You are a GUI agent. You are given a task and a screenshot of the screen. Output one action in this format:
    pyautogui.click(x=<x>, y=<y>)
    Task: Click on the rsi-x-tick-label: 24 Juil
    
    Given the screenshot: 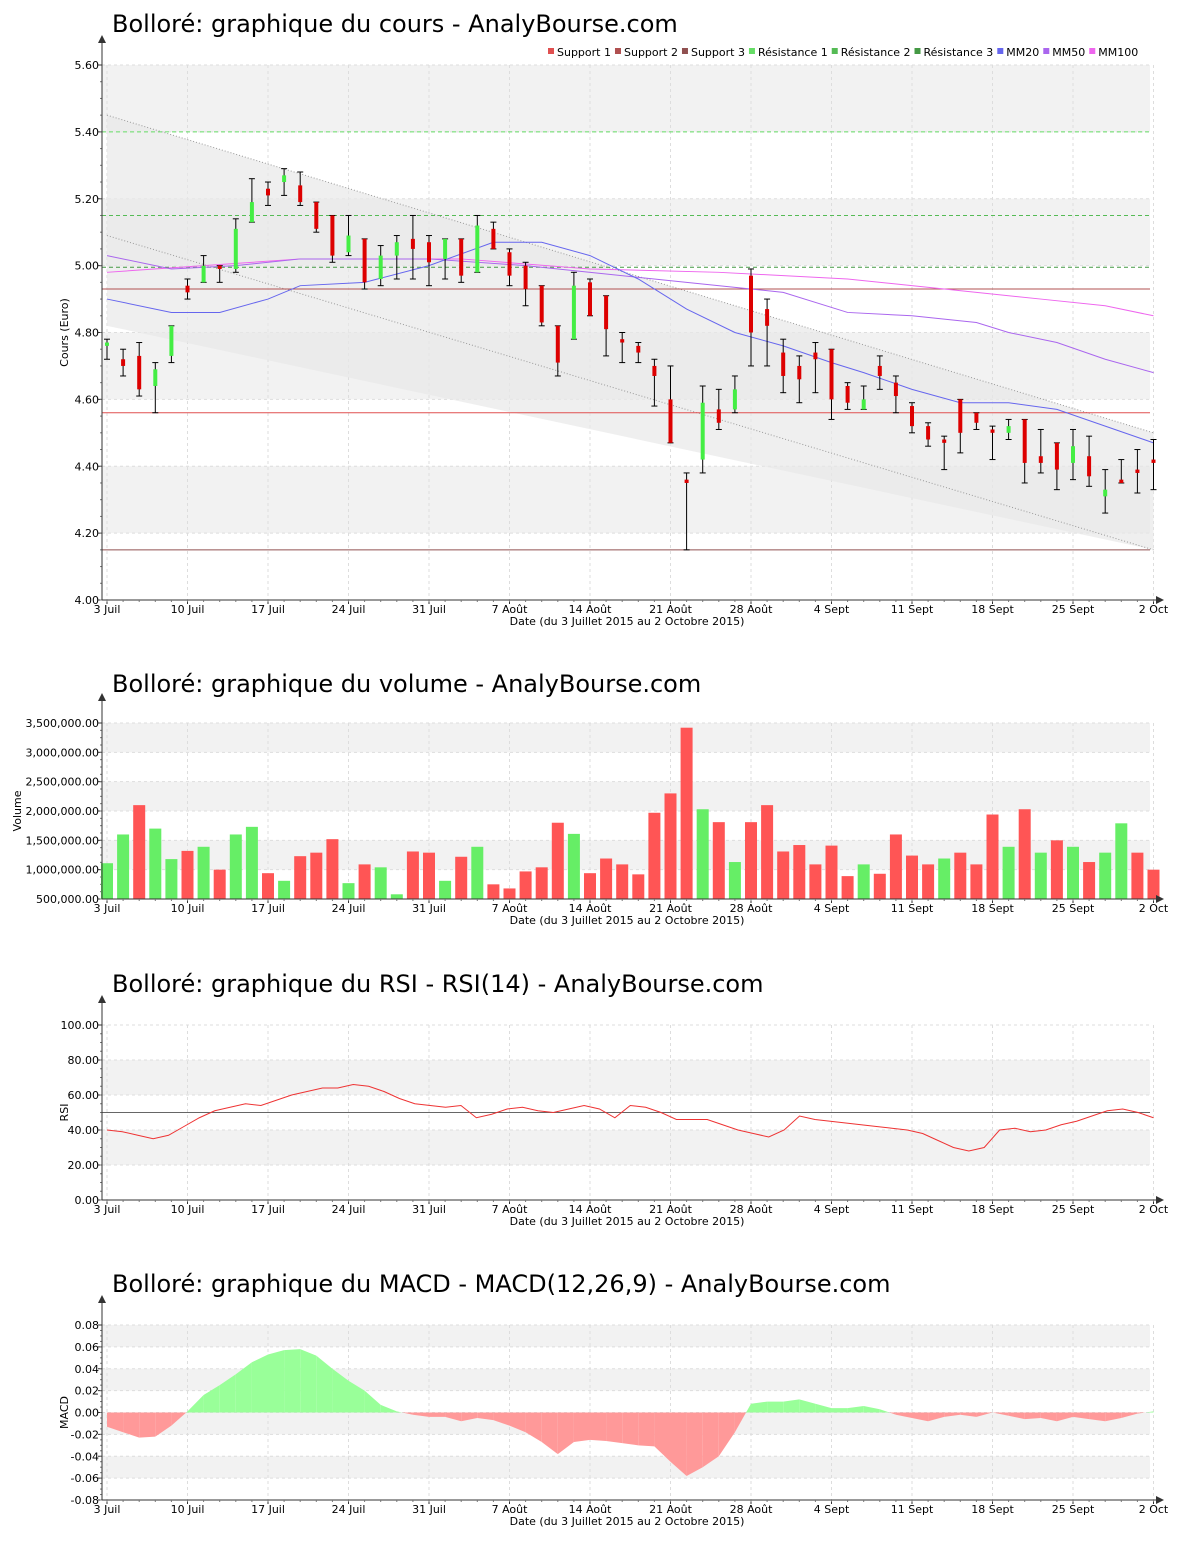 What is the action you would take?
    pyautogui.click(x=349, y=1209)
    